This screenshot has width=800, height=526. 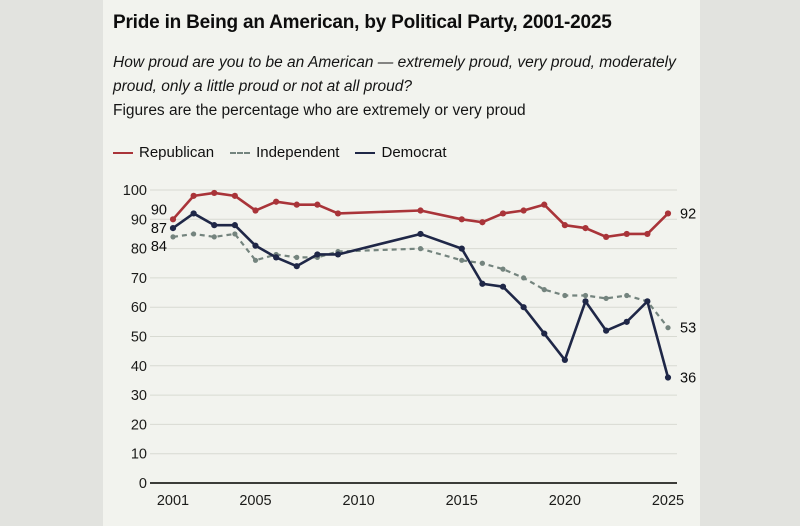 I want to click on data-point-republican-2018, so click(x=523, y=210).